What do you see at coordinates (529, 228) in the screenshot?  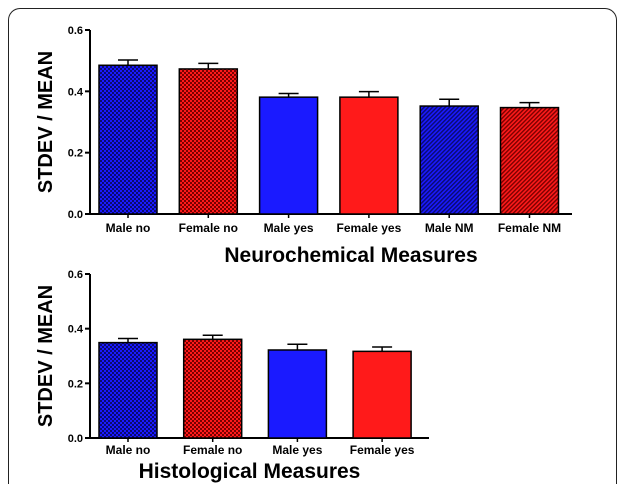 I see `x-tick-label: Female NM` at bounding box center [529, 228].